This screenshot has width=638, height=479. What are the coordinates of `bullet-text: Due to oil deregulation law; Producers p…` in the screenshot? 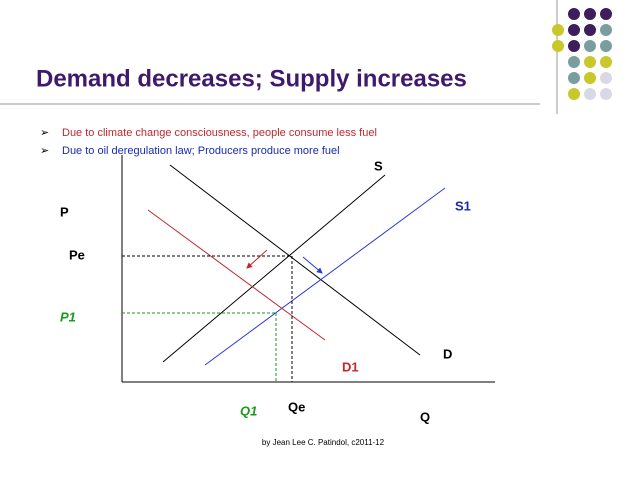 It's located at (201, 151).